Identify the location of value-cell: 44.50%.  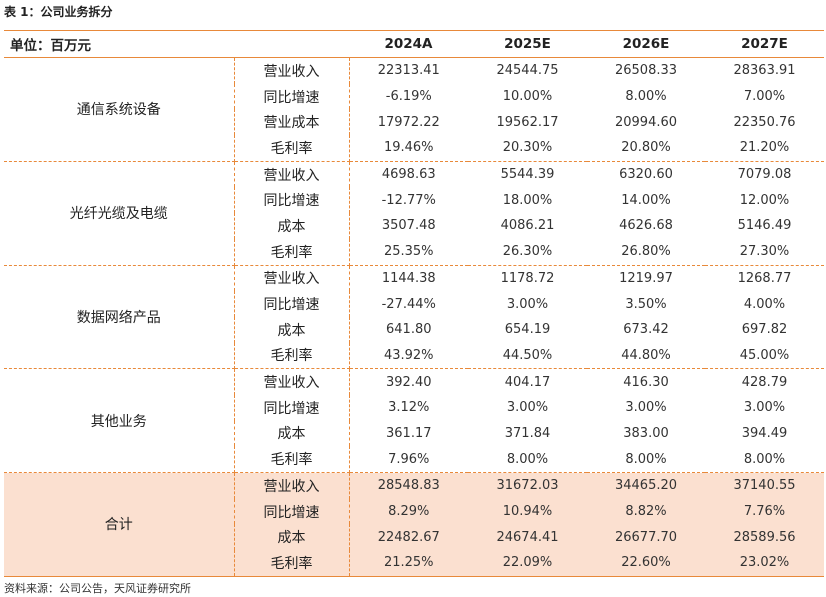
(527, 356).